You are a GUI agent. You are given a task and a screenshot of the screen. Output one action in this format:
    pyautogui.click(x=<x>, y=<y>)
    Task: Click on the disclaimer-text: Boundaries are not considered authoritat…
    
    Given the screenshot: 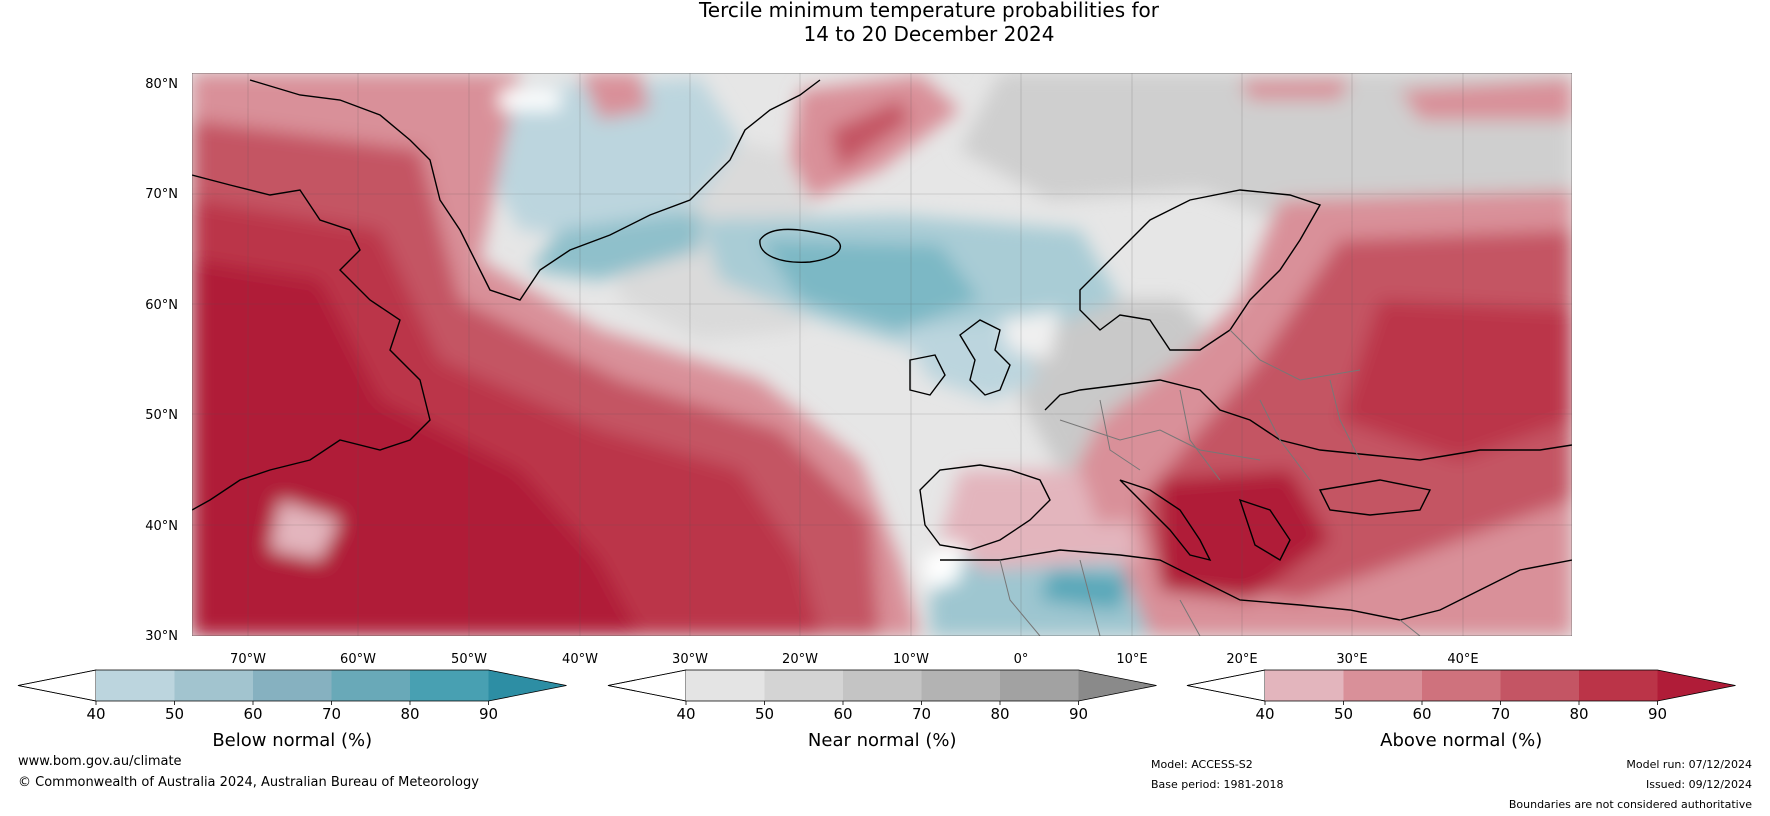 What is the action you would take?
    pyautogui.click(x=1630, y=804)
    